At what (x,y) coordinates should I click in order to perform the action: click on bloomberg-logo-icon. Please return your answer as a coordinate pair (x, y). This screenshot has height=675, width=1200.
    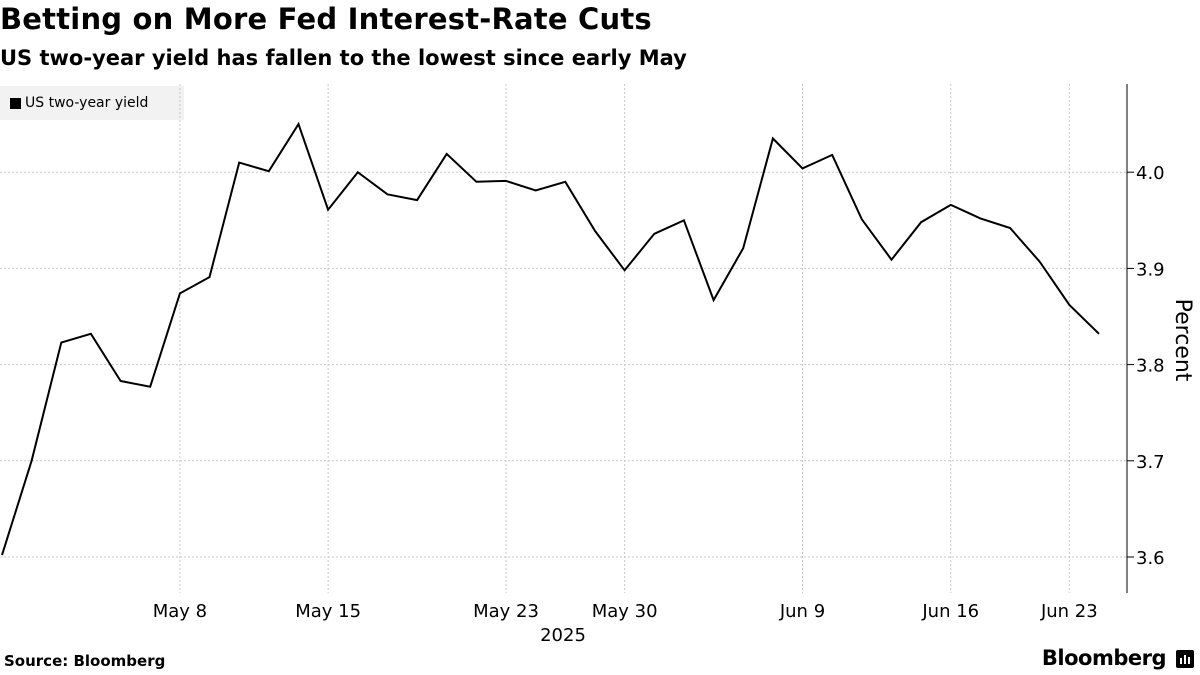
    Looking at the image, I should click on (1185, 659).